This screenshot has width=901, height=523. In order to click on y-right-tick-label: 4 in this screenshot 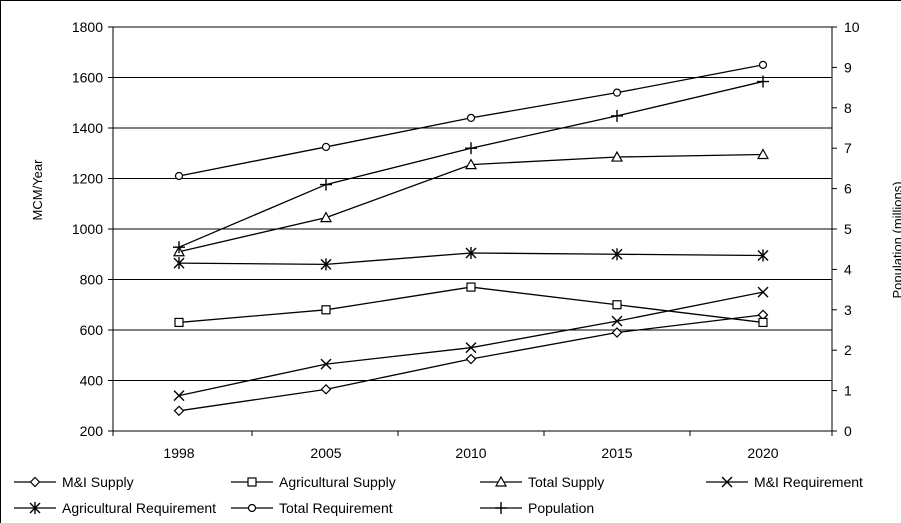, I will do `click(848, 269)`.